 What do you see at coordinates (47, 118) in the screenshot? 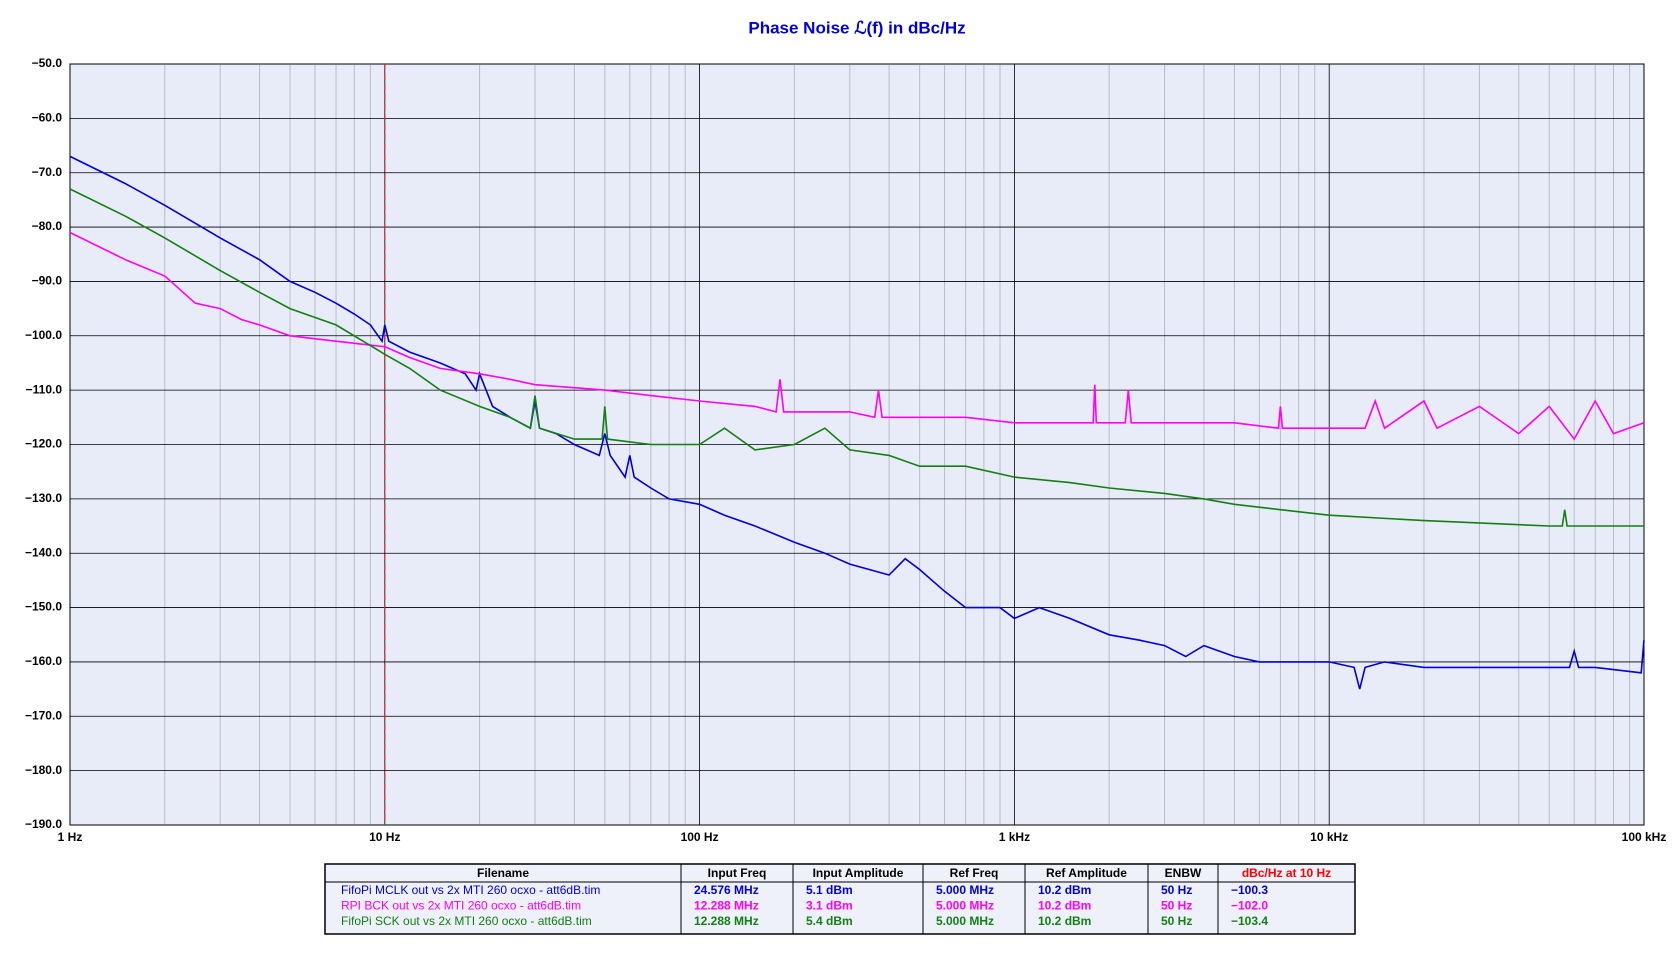
I see `y-tick-label: −60.0` at bounding box center [47, 118].